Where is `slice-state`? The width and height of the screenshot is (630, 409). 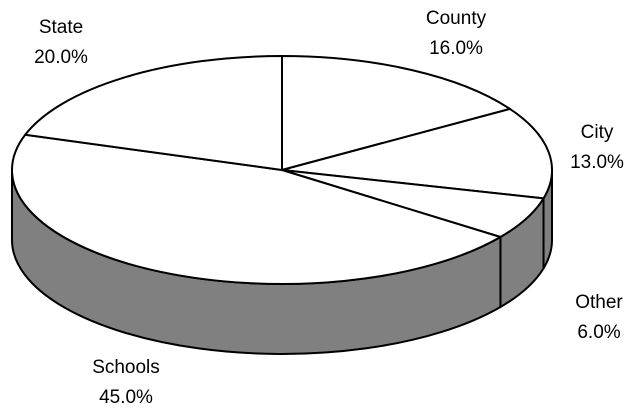 slice-state is located at coordinates (153, 113).